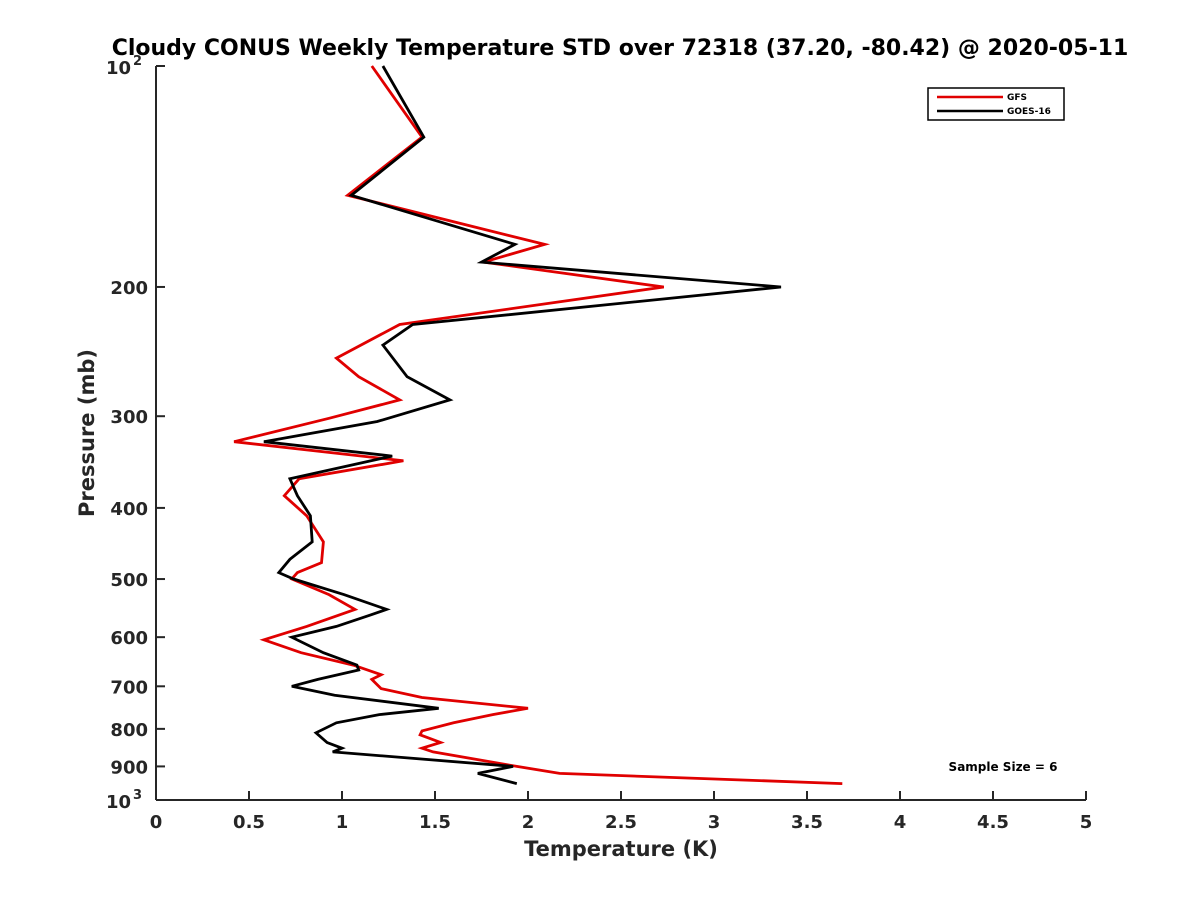 The image size is (1200, 900). Describe the element at coordinates (129, 580) in the screenshot. I see `y-tick-label: 500` at that location.